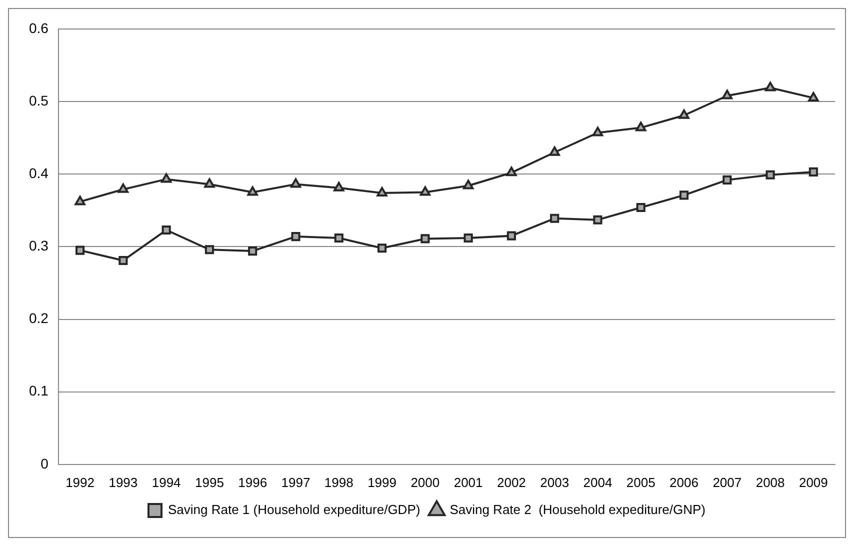 The height and width of the screenshot is (546, 854). What do you see at coordinates (44, 463) in the screenshot?
I see `y-tick-label: 0` at bounding box center [44, 463].